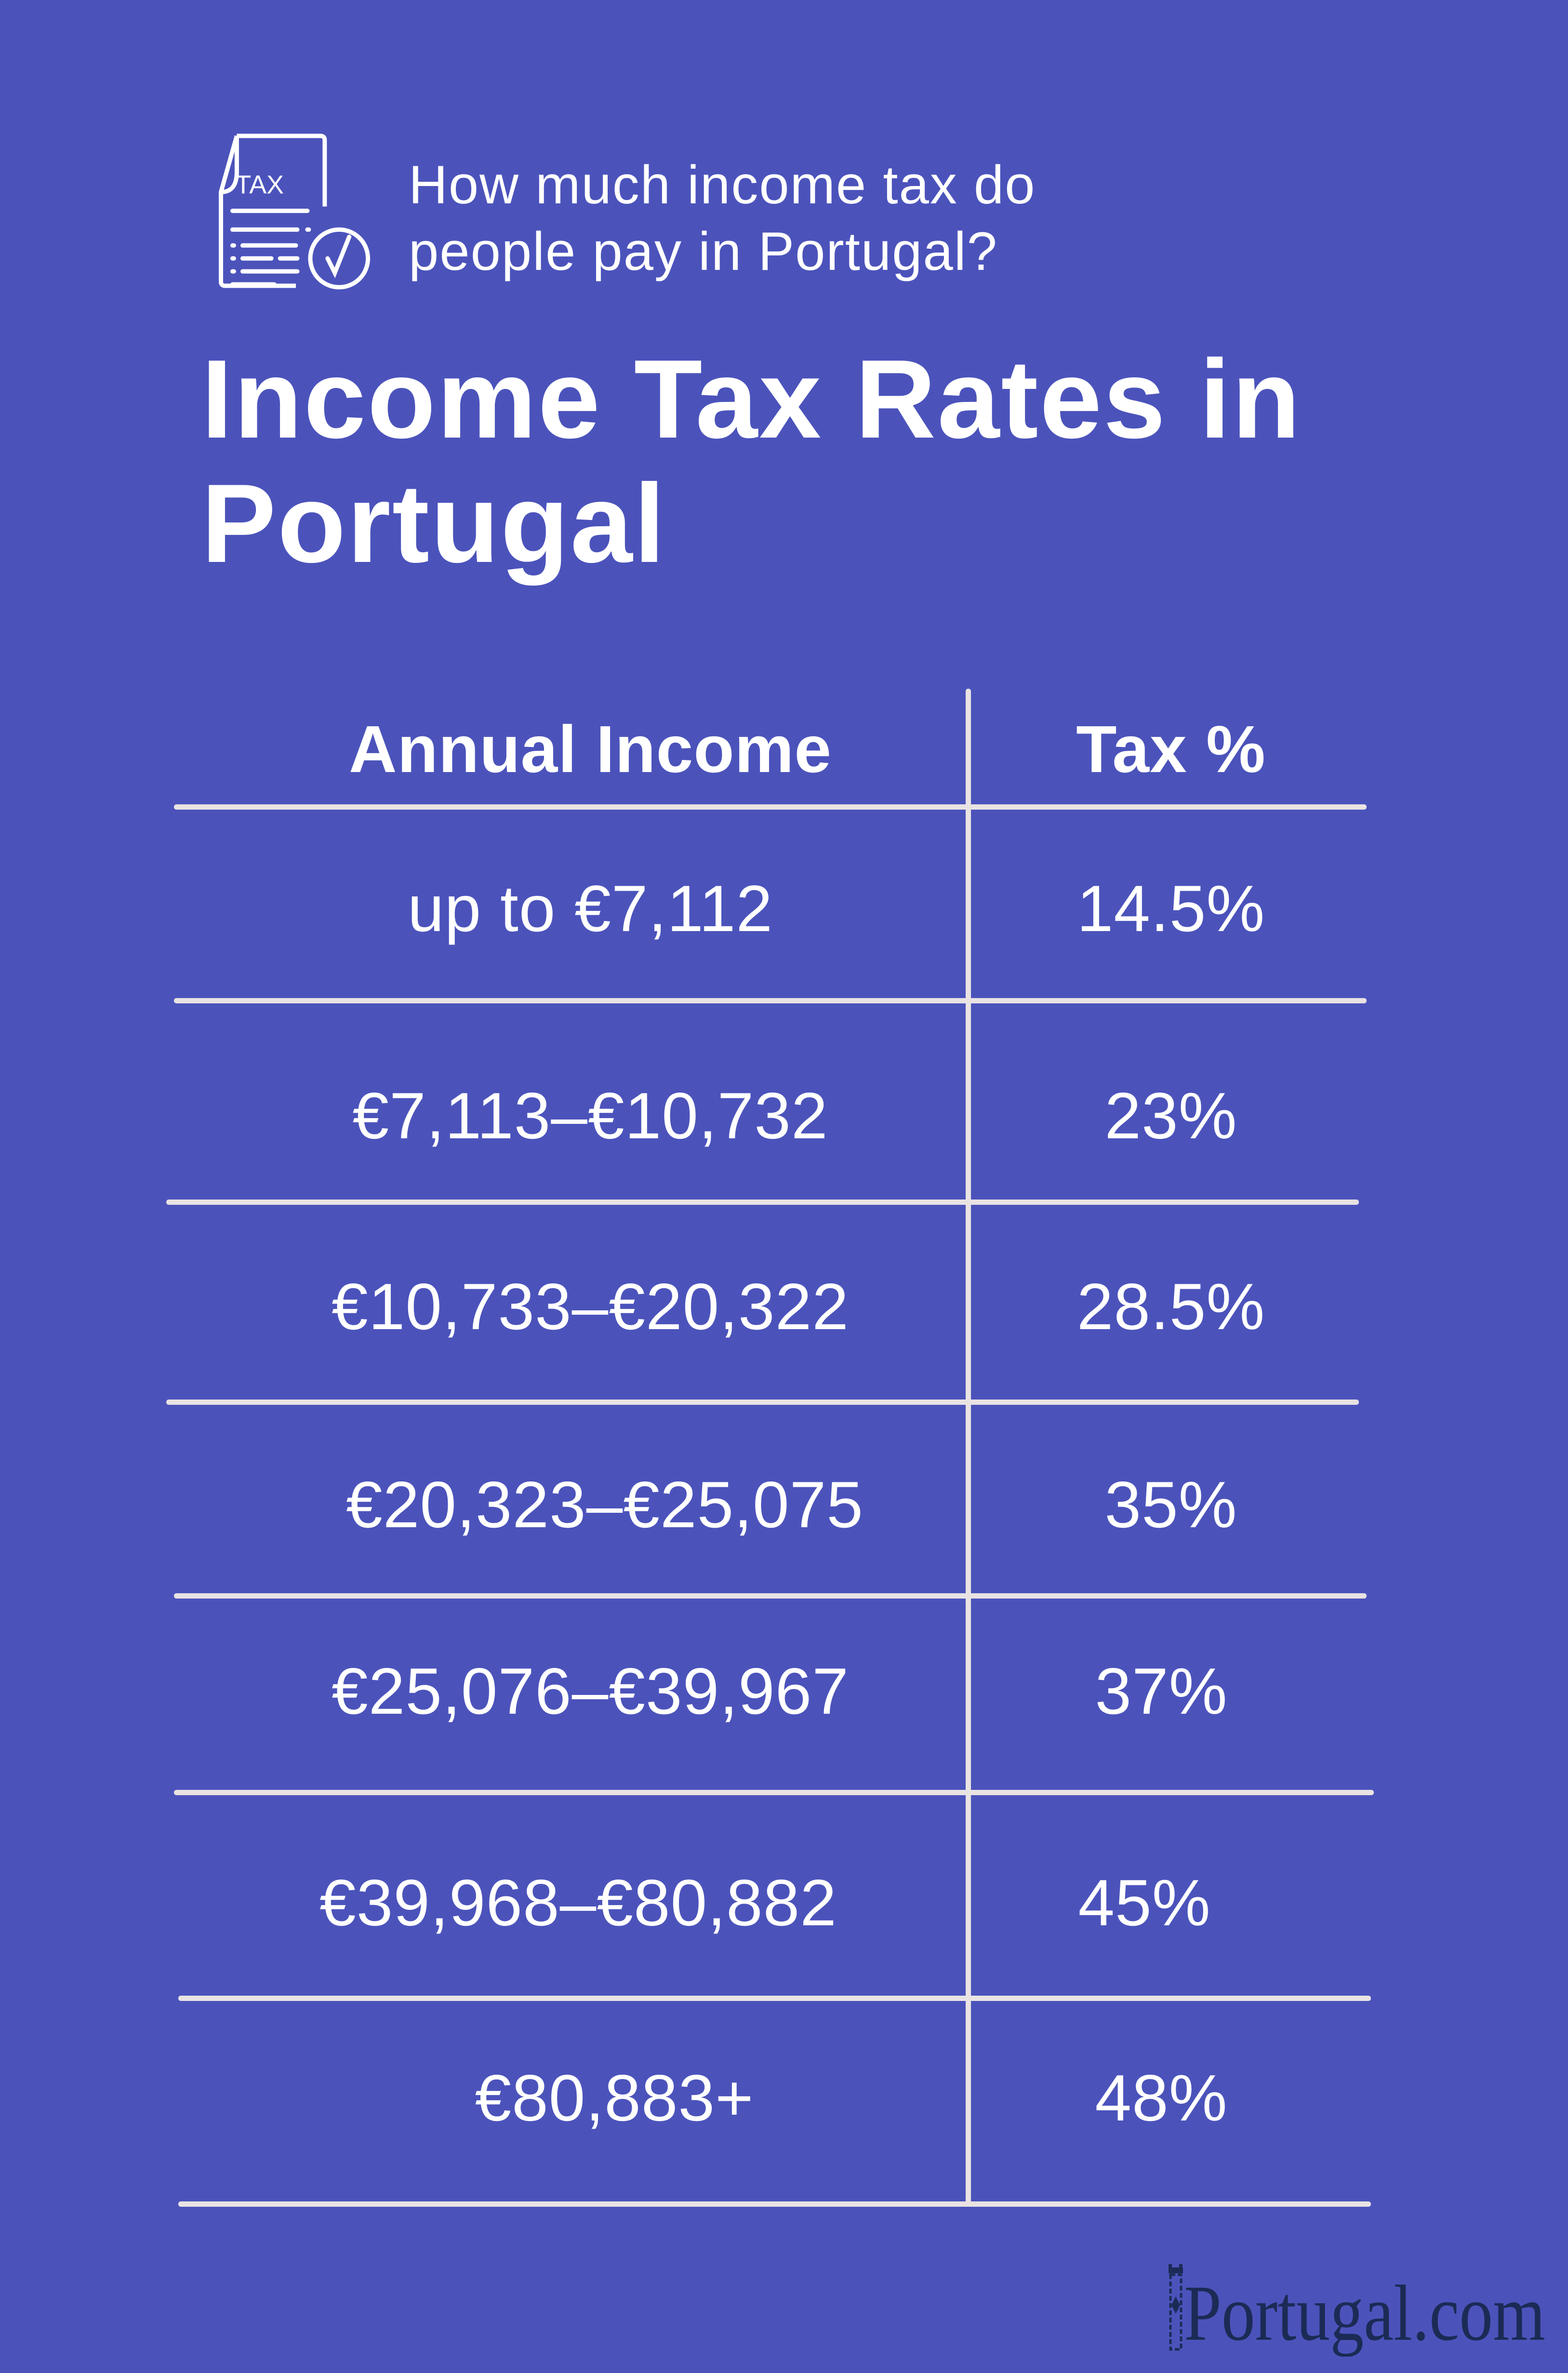  Describe the element at coordinates (590, 750) in the screenshot. I see `column-header-annual-income: Annual Income` at that location.